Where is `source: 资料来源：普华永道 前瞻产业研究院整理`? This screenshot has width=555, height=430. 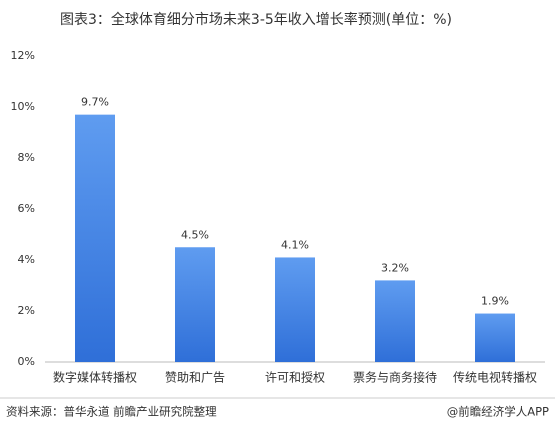 source: 资料来源：普华永道 前瞻产业研究院整理 is located at coordinates (111, 412).